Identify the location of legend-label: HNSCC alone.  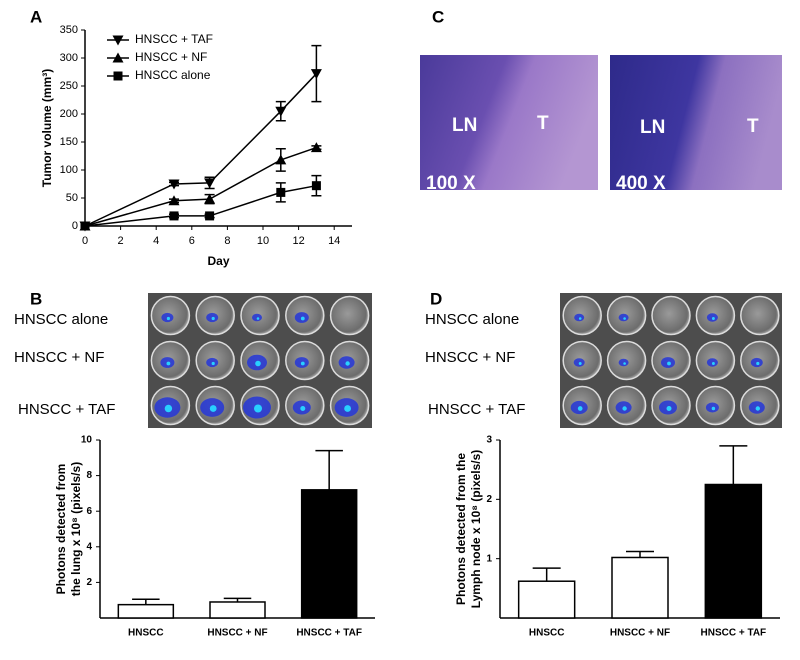
(173, 75).